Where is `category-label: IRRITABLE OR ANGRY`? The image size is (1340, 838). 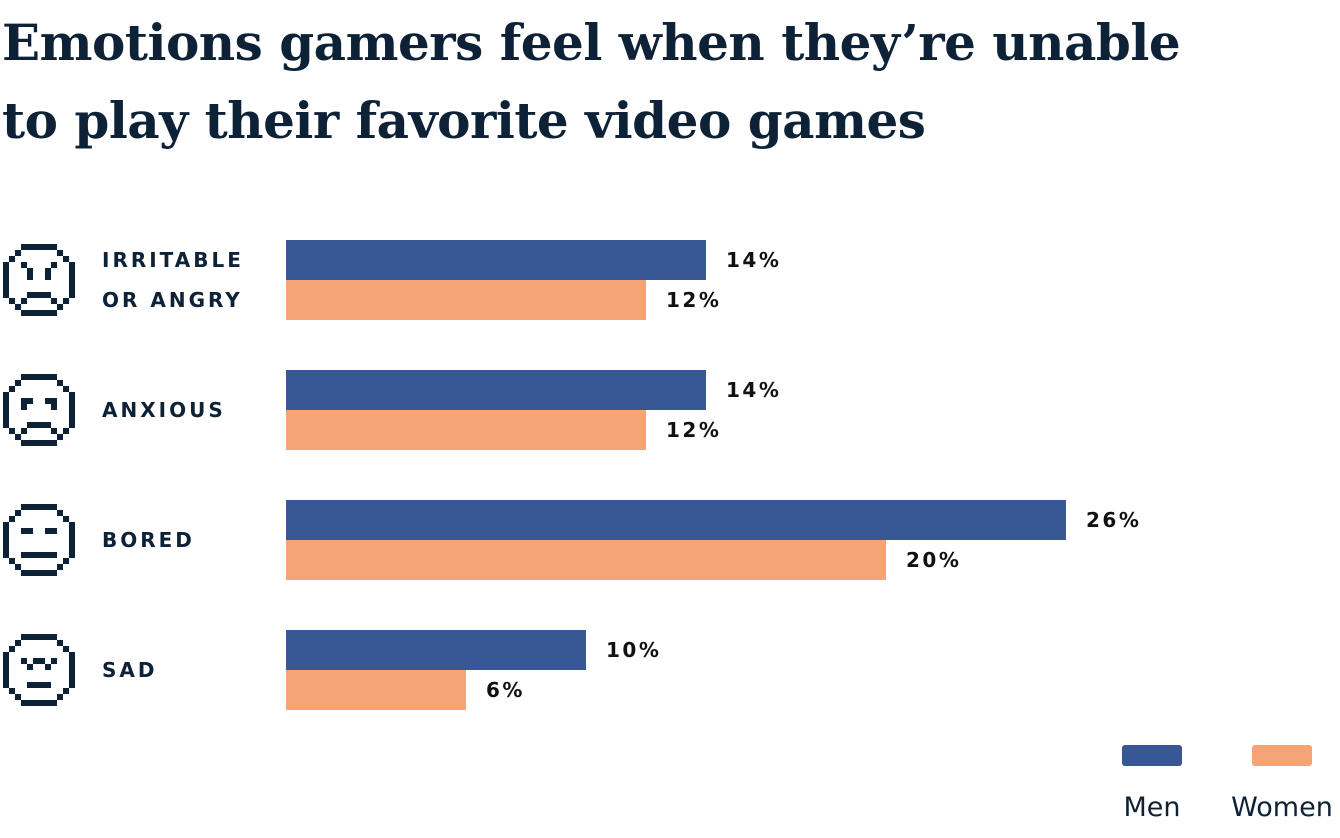 category-label: IRRITABLE OR ANGRY is located at coordinates (173, 280).